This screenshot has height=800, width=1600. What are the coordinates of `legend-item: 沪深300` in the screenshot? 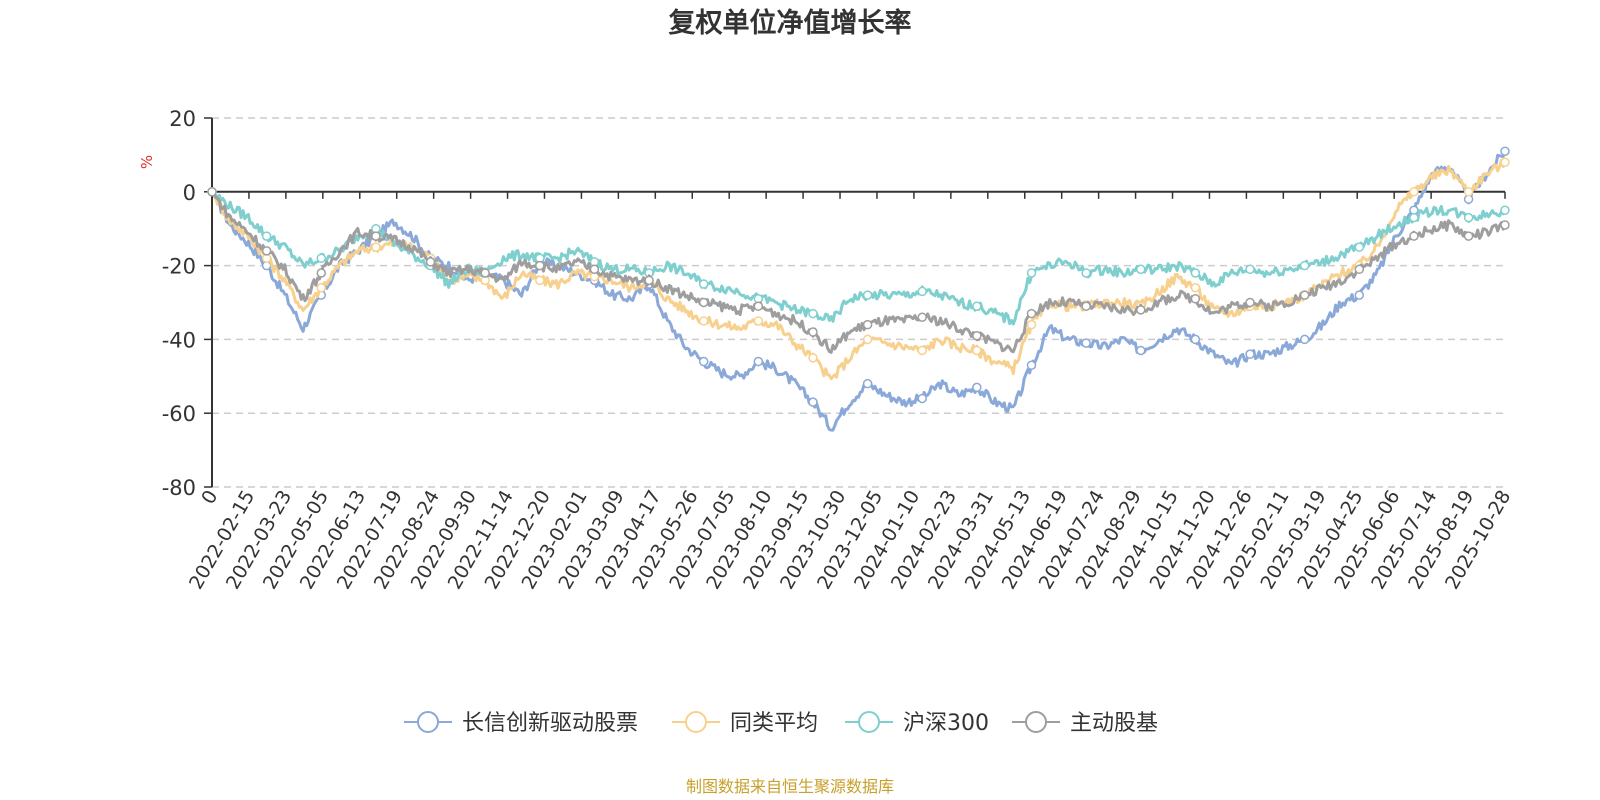 It's located at (917, 723).